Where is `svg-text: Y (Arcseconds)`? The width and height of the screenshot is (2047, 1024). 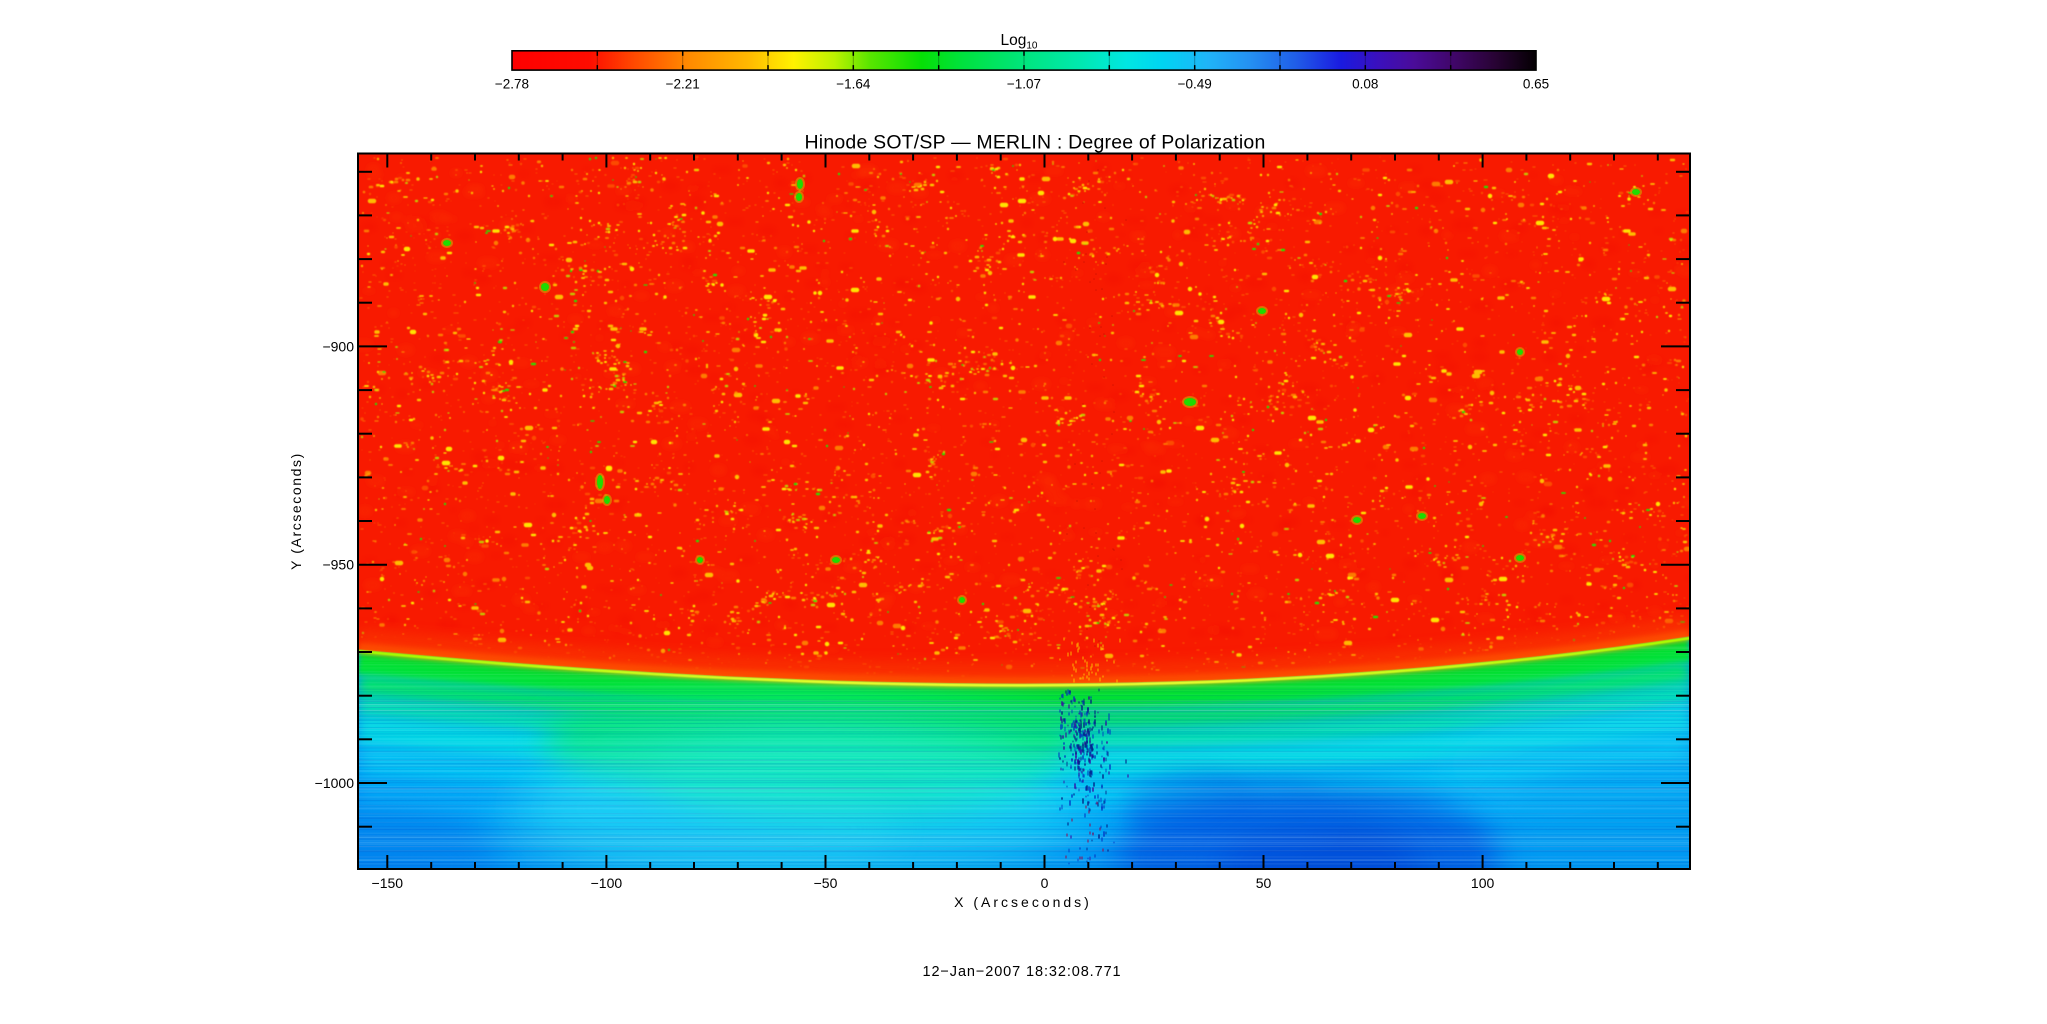 svg-text: Y (Arcseconds) is located at coordinates (296, 511).